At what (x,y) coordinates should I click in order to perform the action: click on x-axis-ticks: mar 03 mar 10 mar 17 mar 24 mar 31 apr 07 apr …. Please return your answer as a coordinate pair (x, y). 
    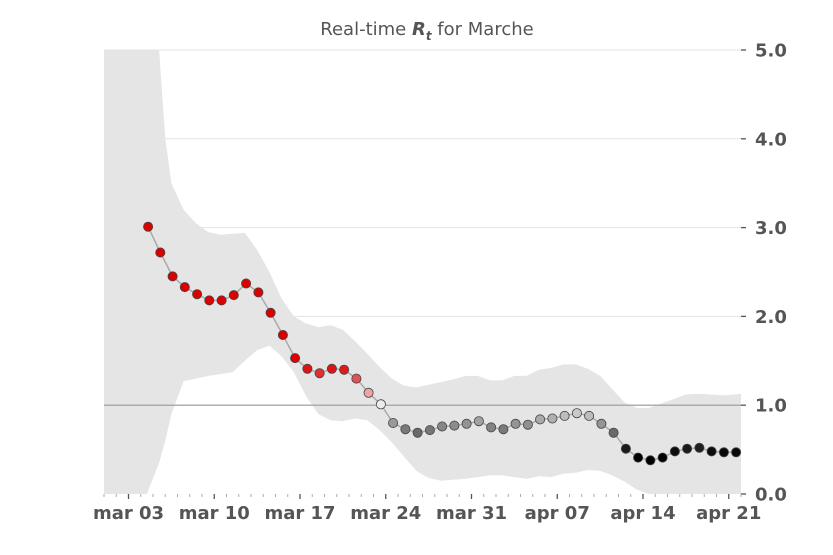
    Looking at the image, I should click on (427, 509).